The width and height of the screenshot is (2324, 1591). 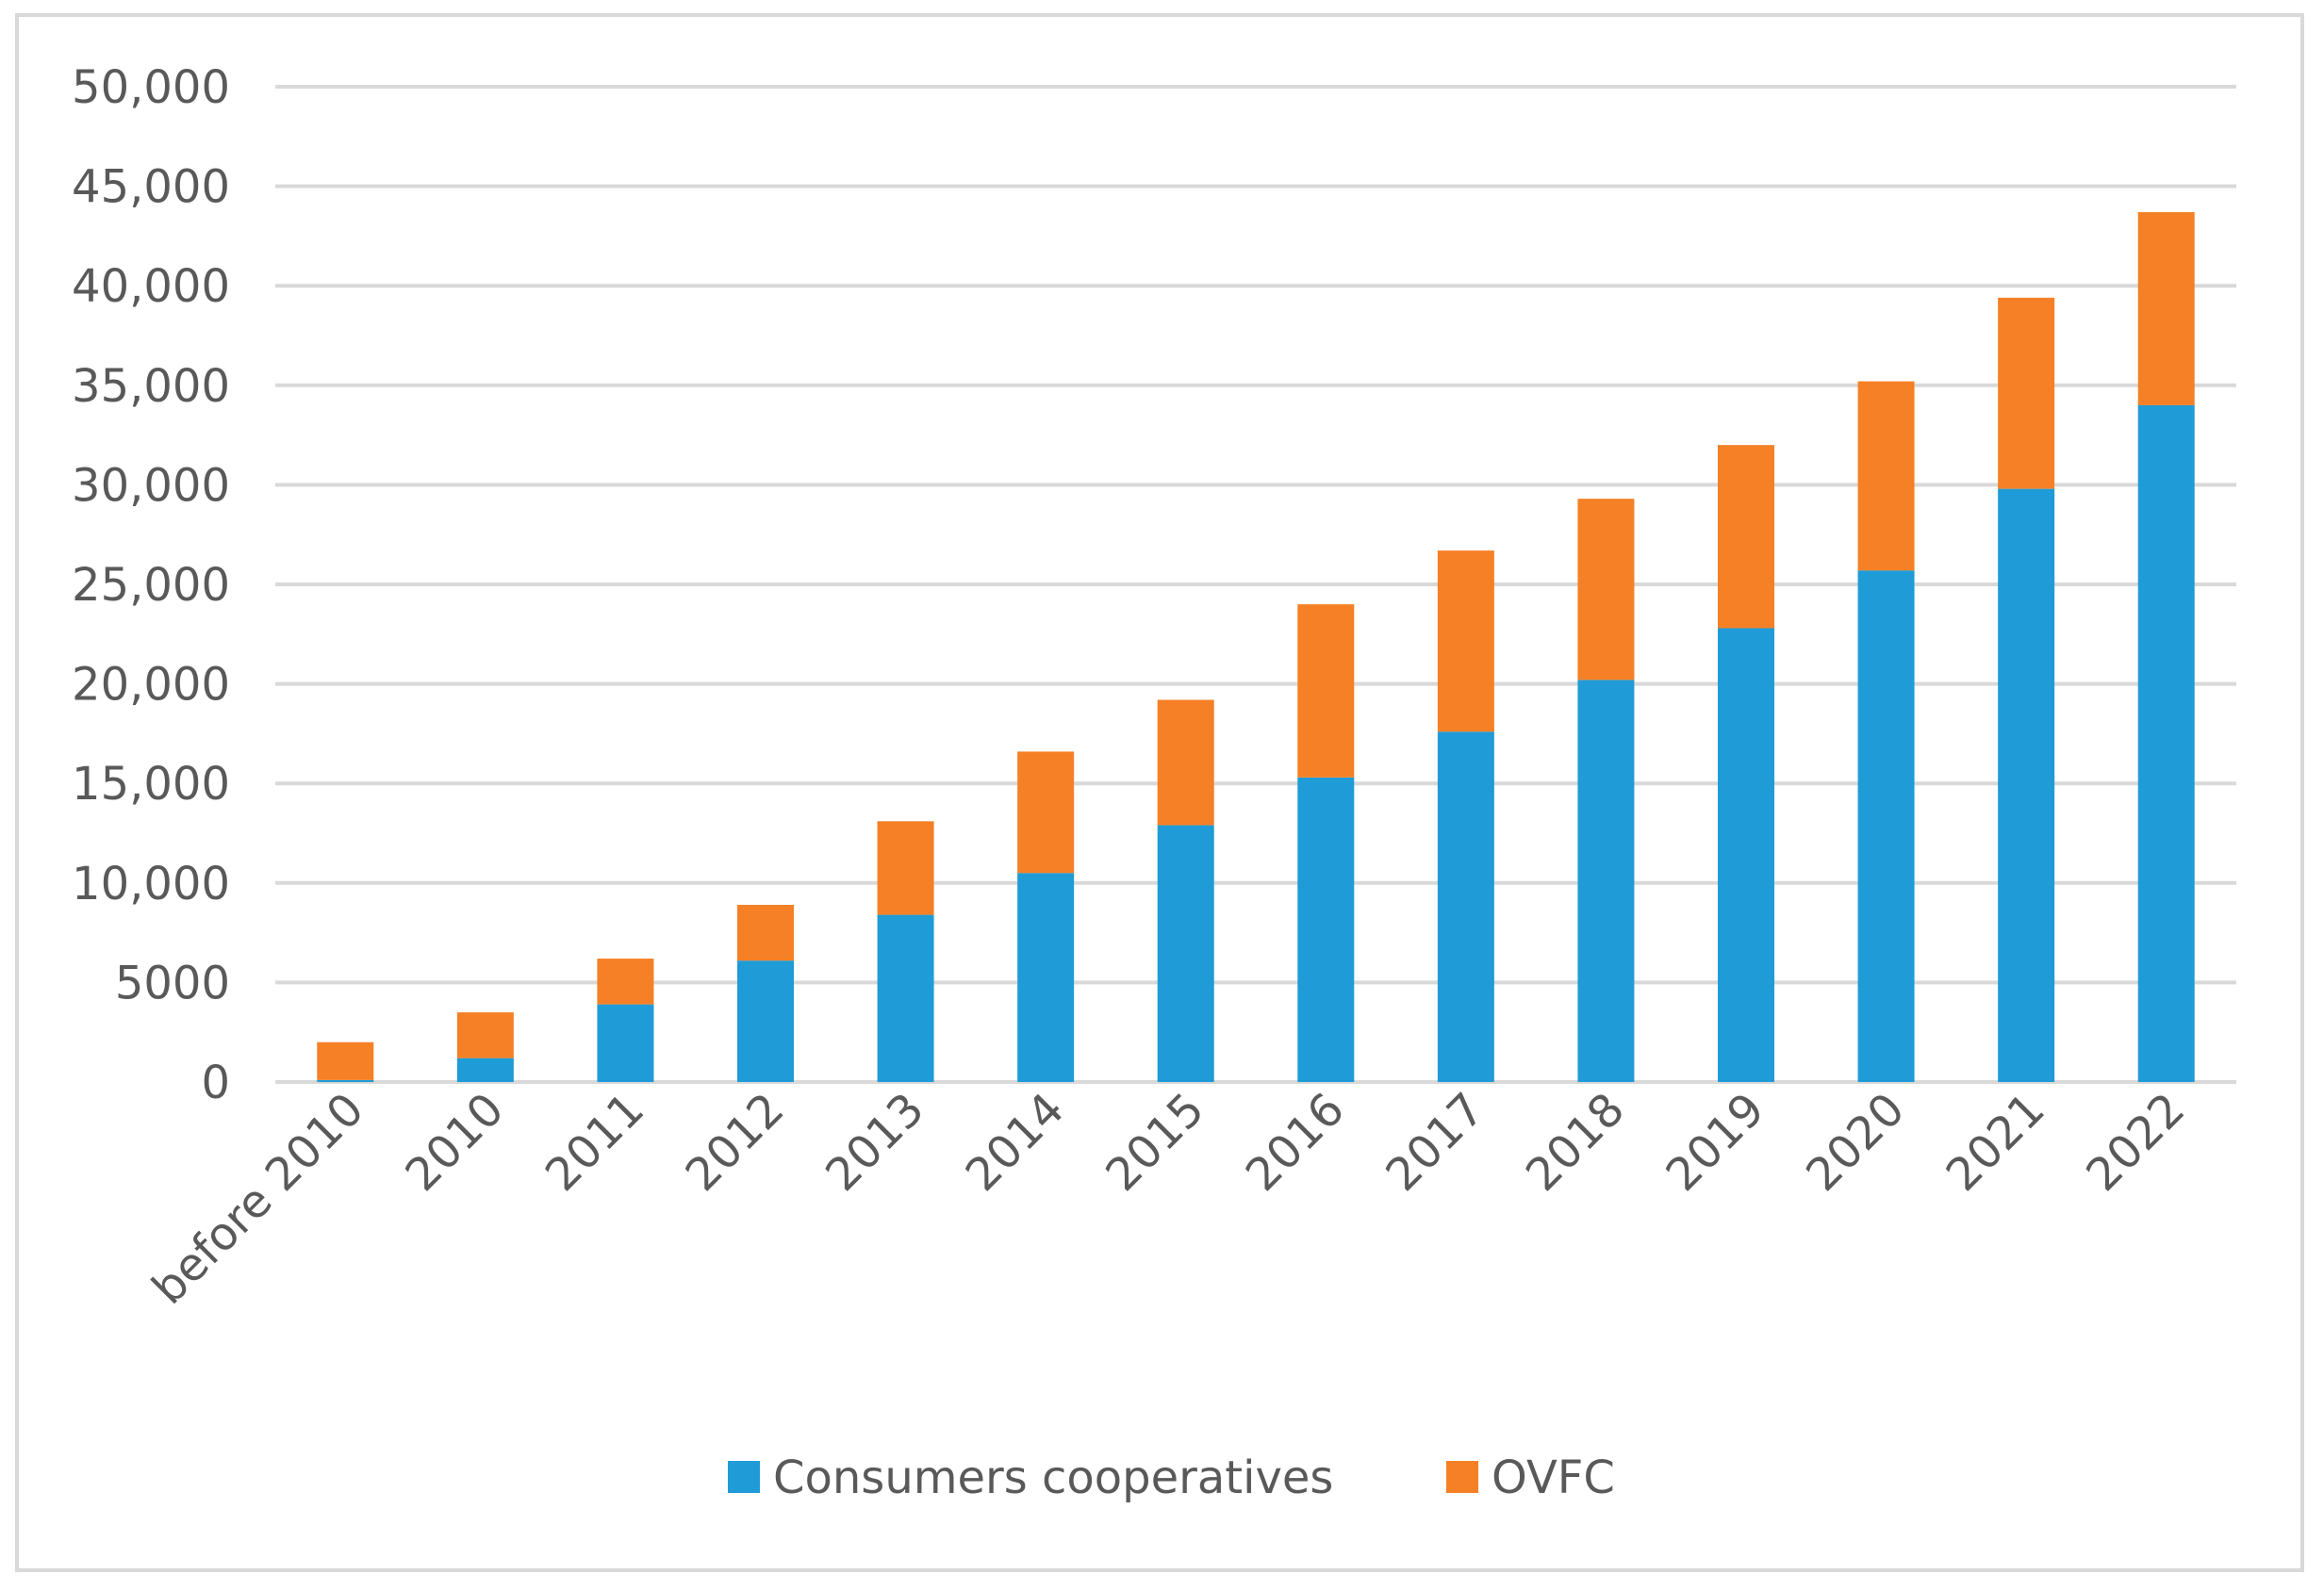 What do you see at coordinates (215, 1083) in the screenshot?
I see `y-tick-label: 0` at bounding box center [215, 1083].